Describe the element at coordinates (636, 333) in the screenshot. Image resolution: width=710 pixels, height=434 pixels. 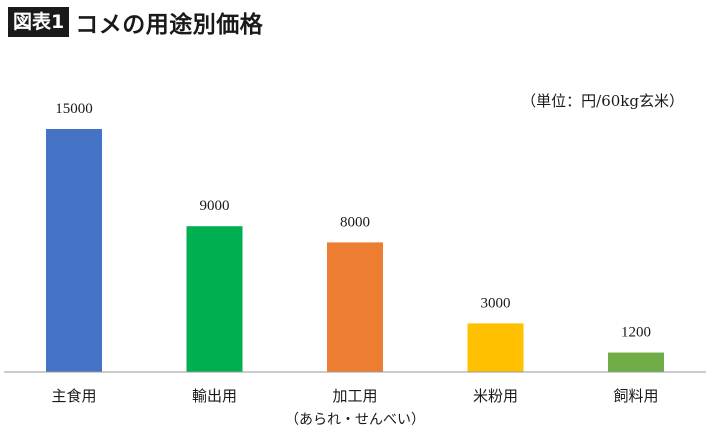
I see `value-label-4: 1200` at that location.